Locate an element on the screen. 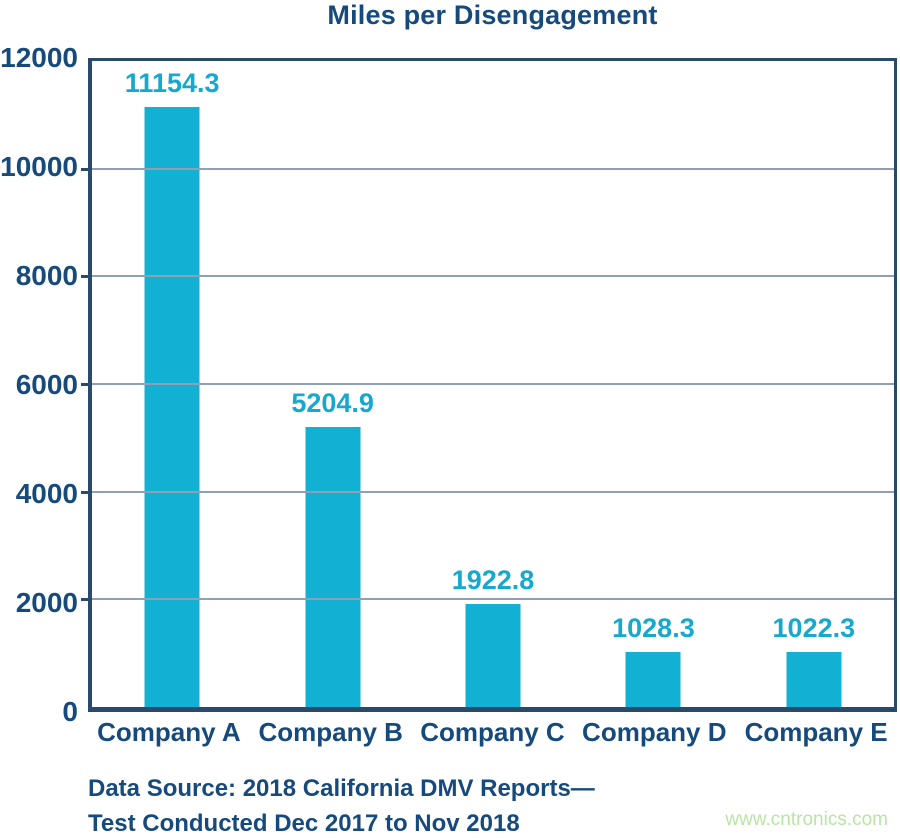 The width and height of the screenshot is (900, 839). bar-value-label: 1922.8 is located at coordinates (493, 579).